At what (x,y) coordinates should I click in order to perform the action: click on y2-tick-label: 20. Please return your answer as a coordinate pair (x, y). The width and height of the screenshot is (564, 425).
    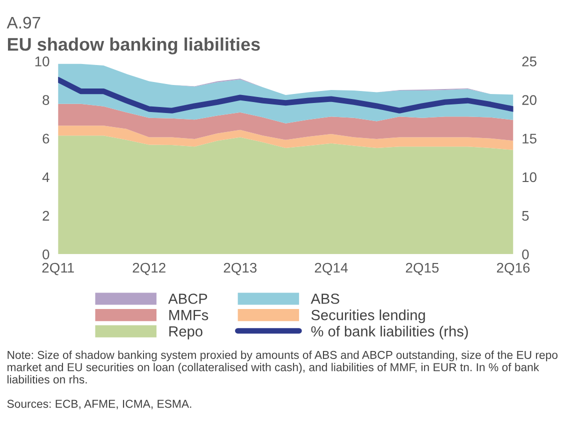
    Looking at the image, I should click on (529, 100).